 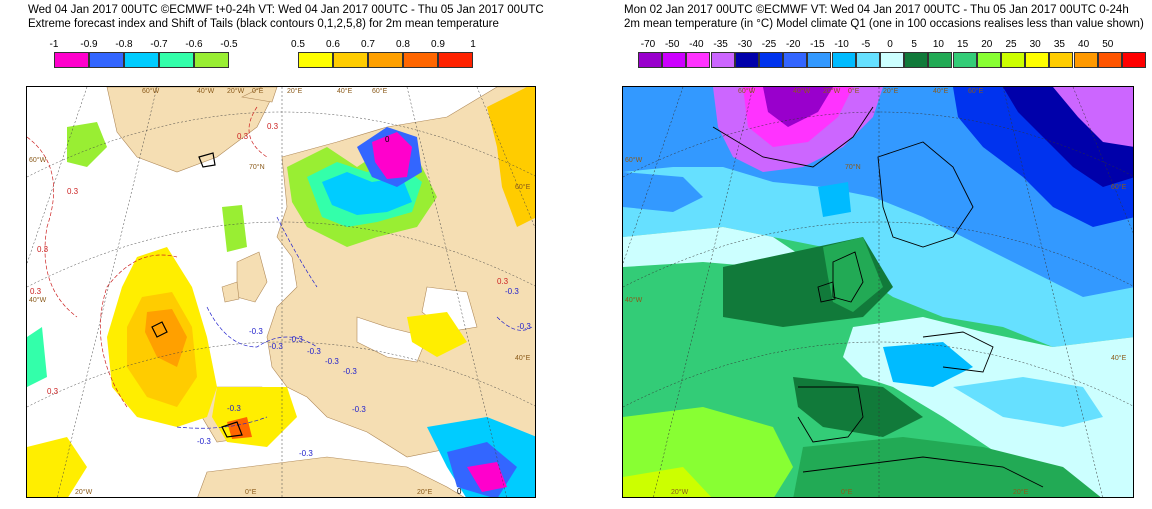 I want to click on legend-label: -0.9, so click(x=89, y=44).